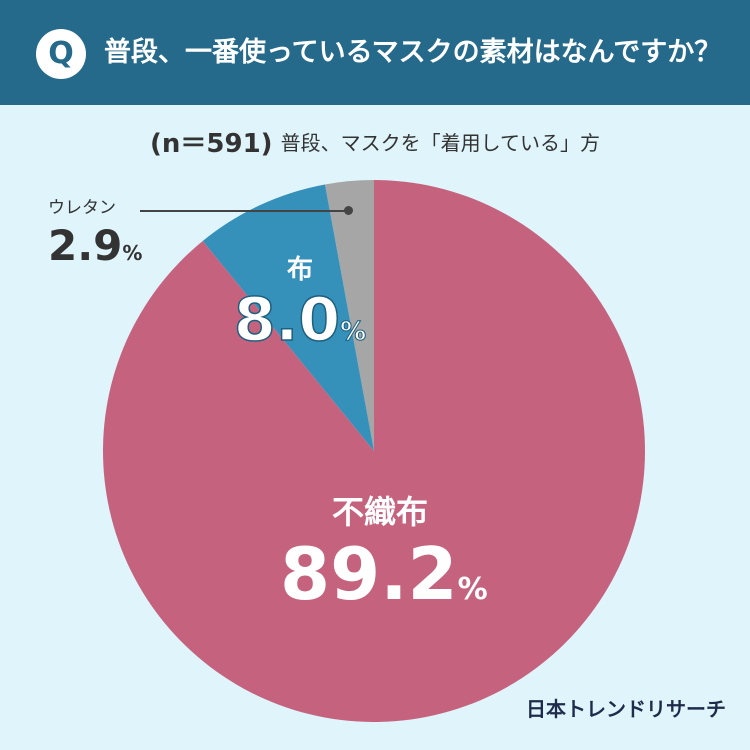 The image size is (750, 750). I want to click on slice-value-nonwoven: 89.2%, so click(384, 581).